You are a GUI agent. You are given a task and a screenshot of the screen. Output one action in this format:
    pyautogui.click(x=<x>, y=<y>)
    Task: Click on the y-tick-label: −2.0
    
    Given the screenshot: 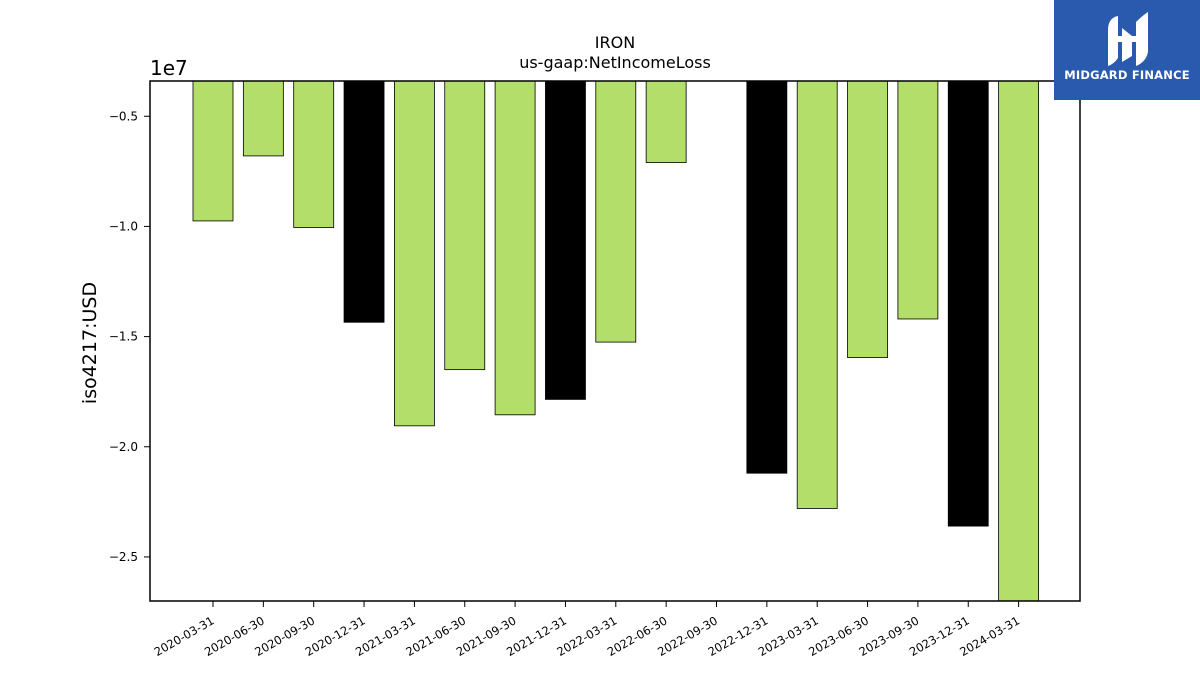 What is the action you would take?
    pyautogui.click(x=123, y=447)
    